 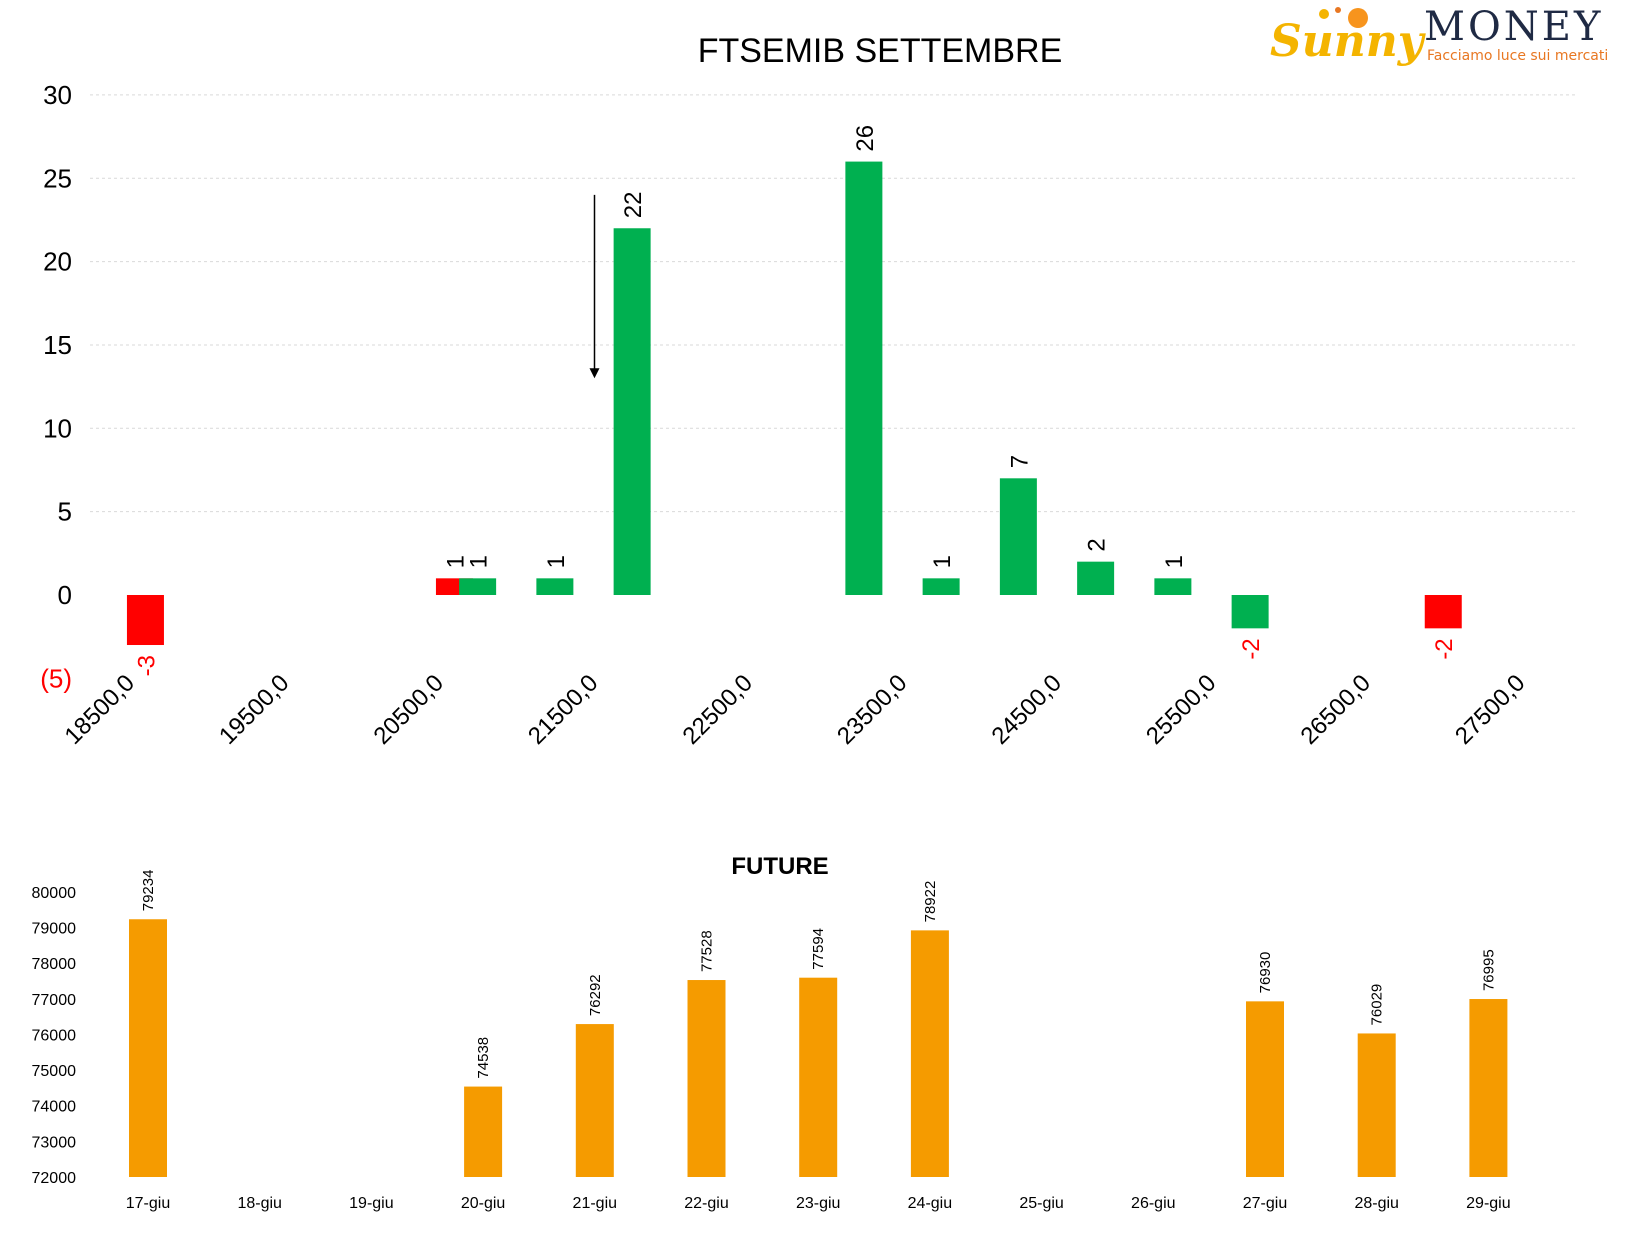 I want to click on y-tick-label: 25, so click(x=57, y=178).